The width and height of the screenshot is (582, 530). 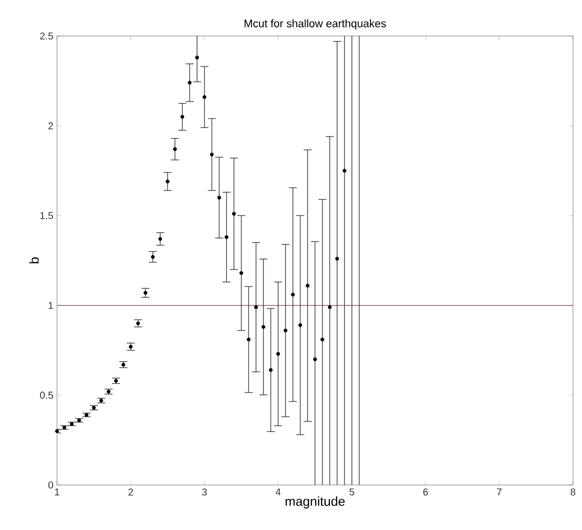 I want to click on y-tick-label: 1.5, so click(x=47, y=216).